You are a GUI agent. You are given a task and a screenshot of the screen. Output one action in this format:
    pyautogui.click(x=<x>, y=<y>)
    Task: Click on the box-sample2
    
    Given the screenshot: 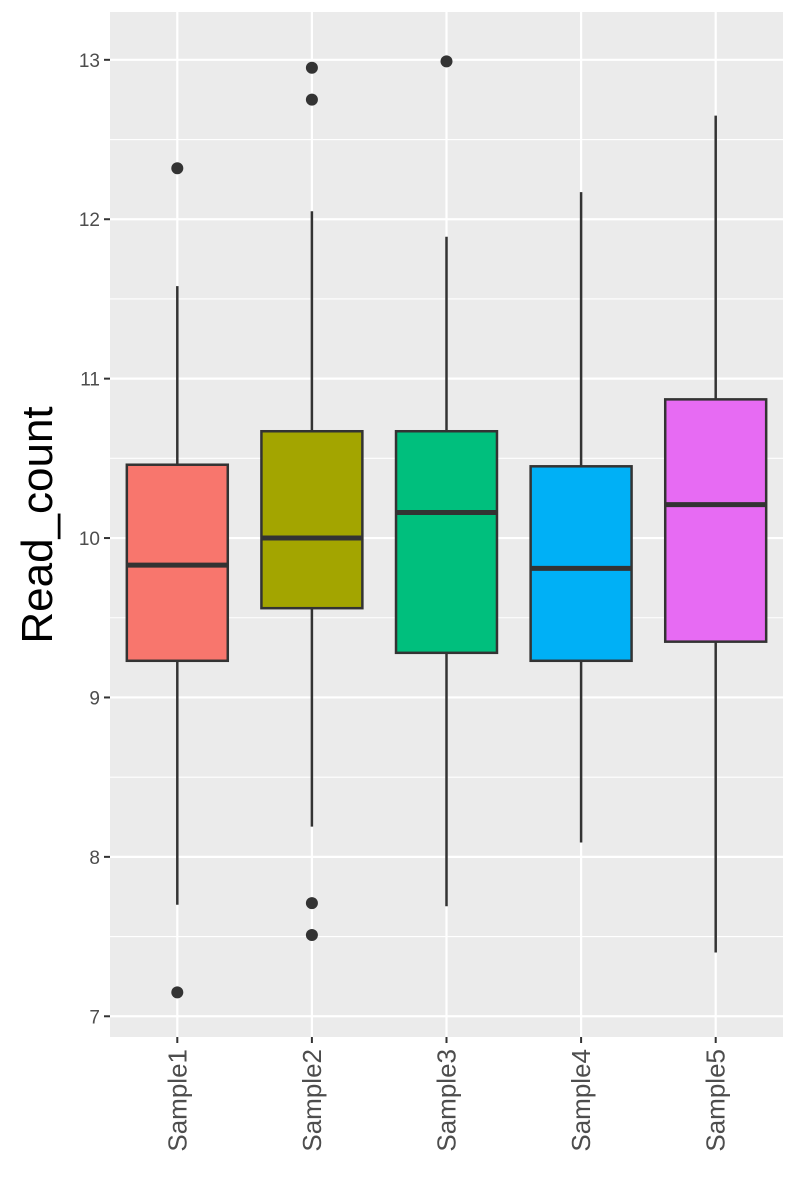 What is the action you would take?
    pyautogui.click(x=312, y=501)
    